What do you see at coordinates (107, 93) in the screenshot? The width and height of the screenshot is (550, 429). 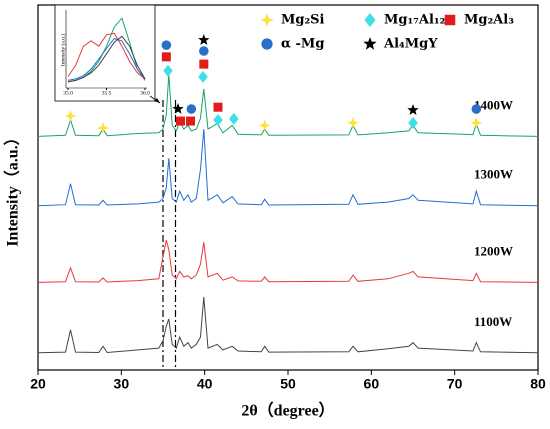 I see `x-tick-label: 35.5` at bounding box center [107, 93].